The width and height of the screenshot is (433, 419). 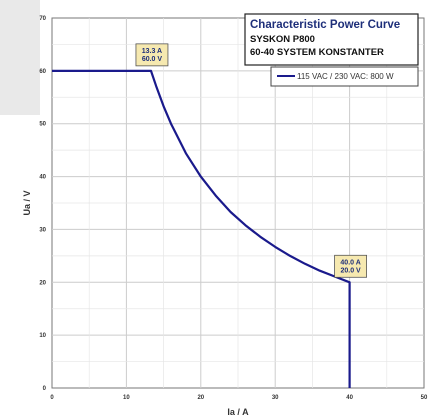 What do you see at coordinates (42, 125) in the screenshot?
I see `y-tick-label: 50` at bounding box center [42, 125].